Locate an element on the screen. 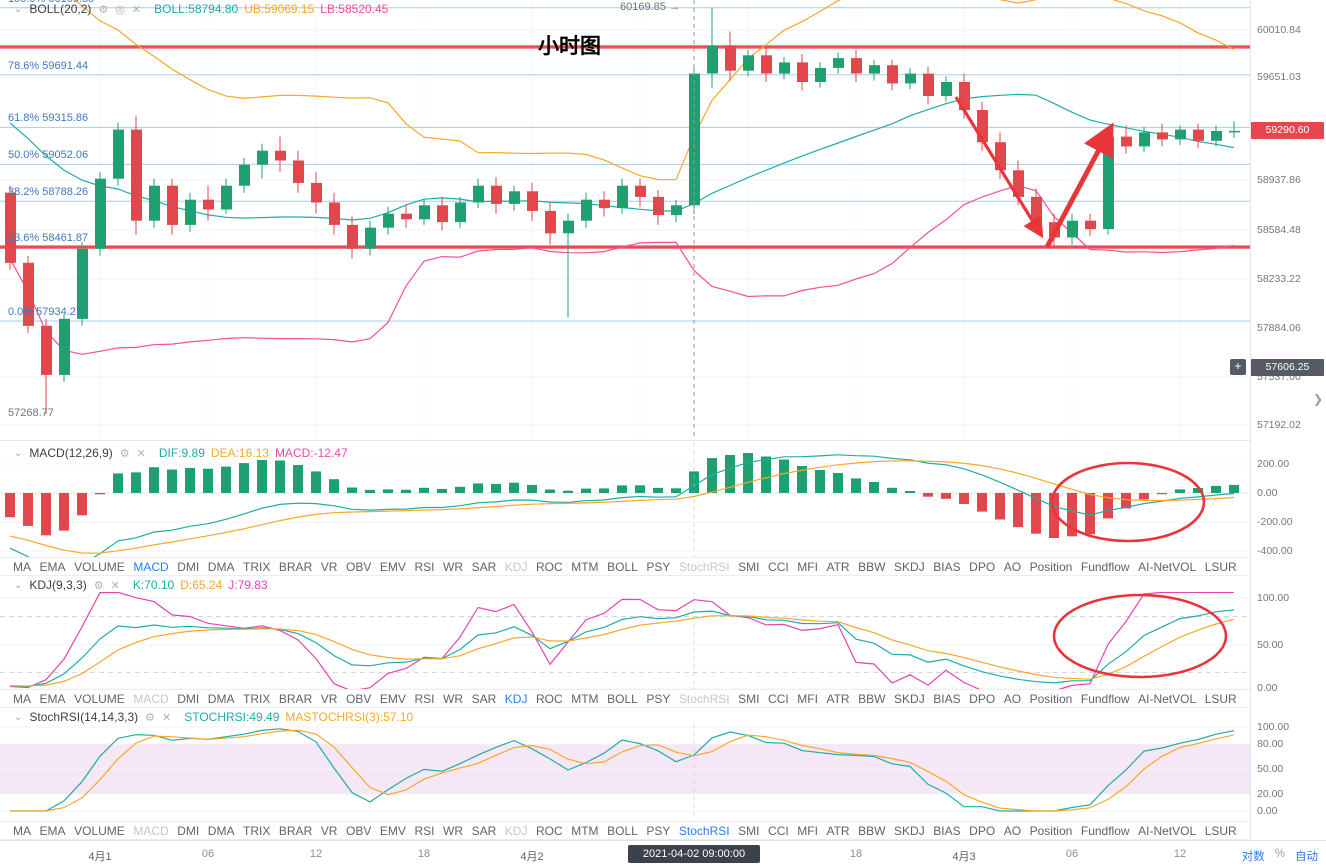 The image size is (1326, 867). indicator-tab-ma: MA is located at coordinates (22, 566).